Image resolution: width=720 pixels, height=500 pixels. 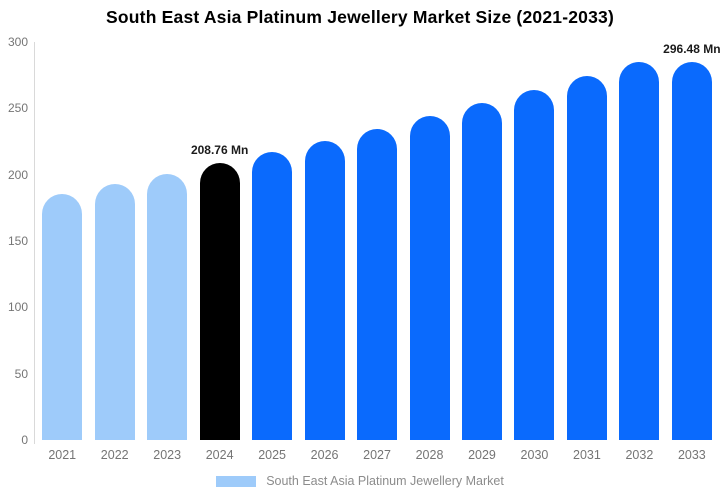 I want to click on y-tick-100: 100, so click(x=17, y=307).